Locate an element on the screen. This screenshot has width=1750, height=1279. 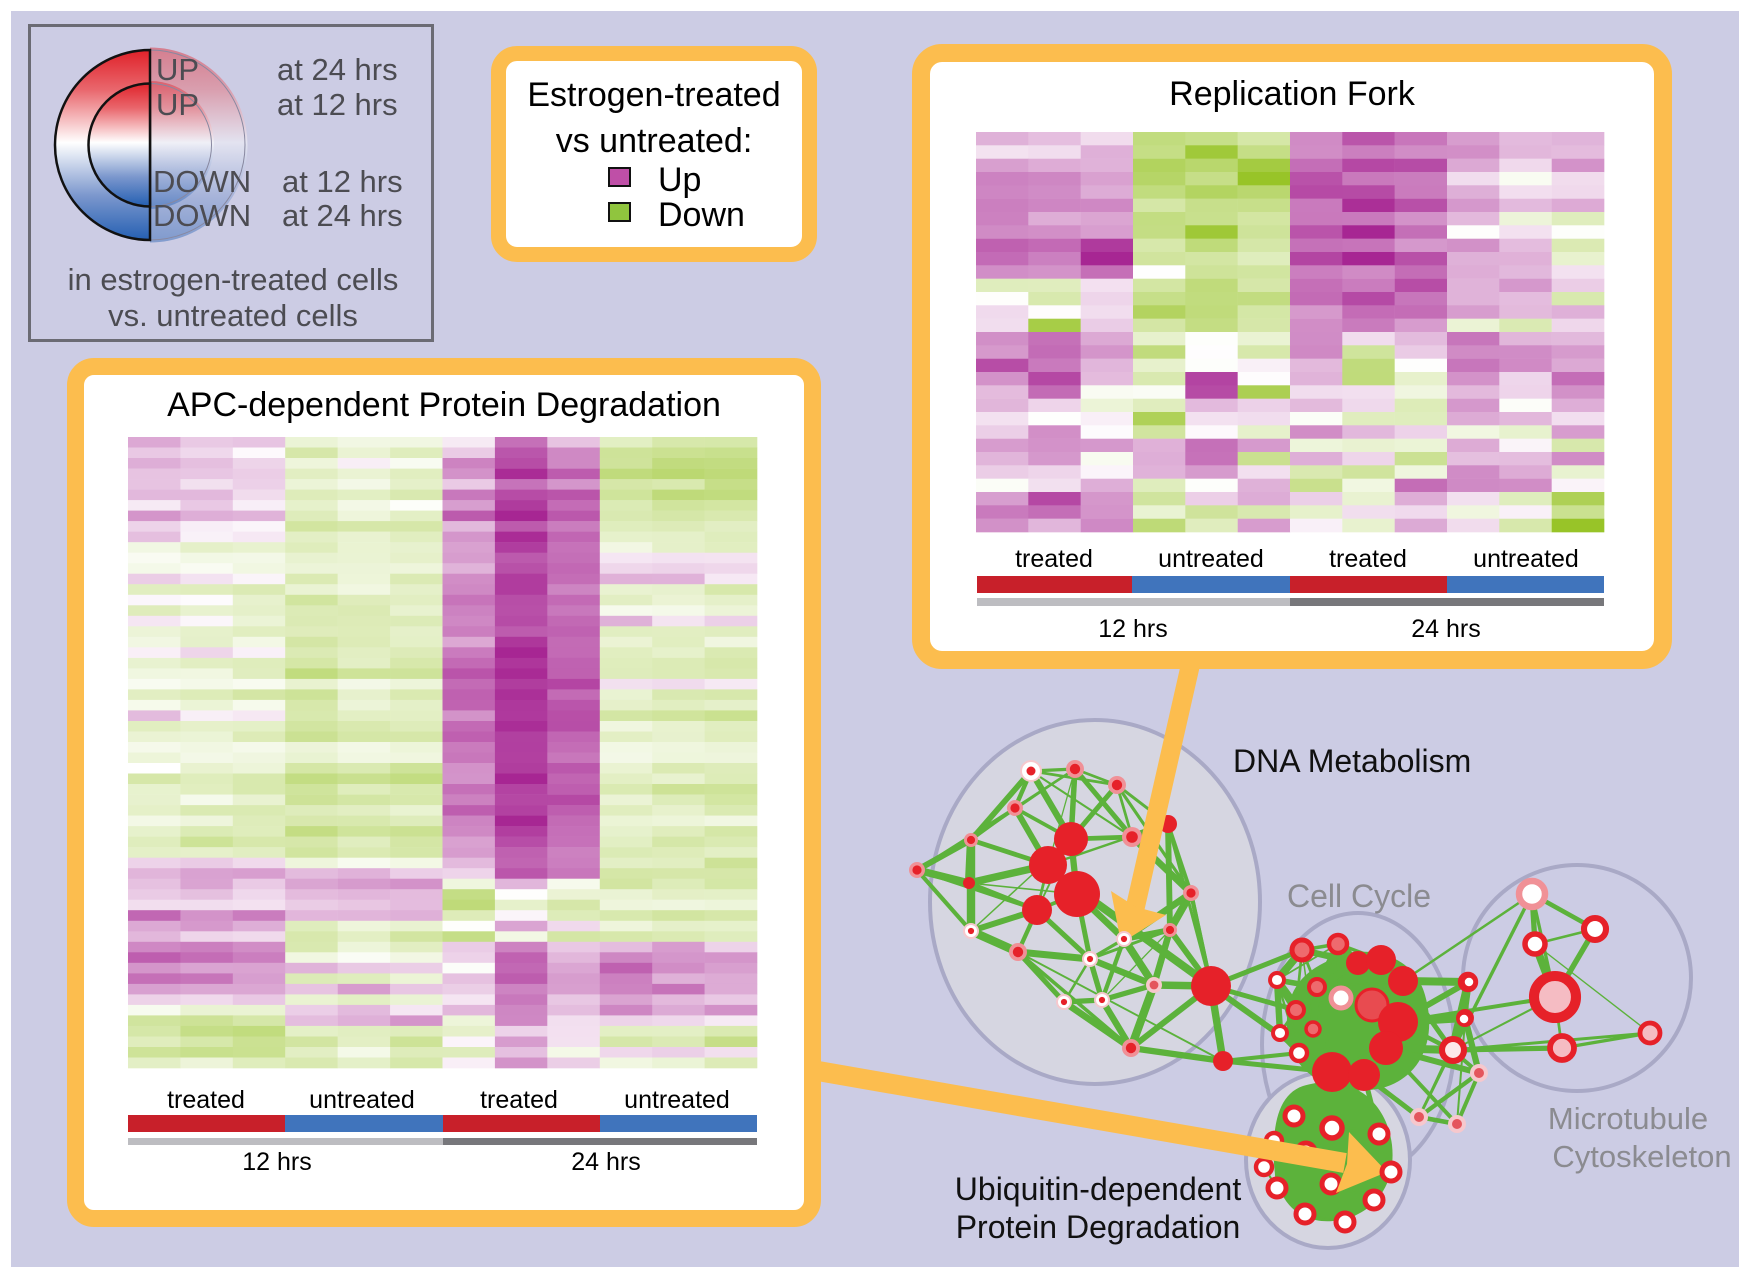
svg-text: Ubiquitin-dependent is located at coordinates (1098, 1189).